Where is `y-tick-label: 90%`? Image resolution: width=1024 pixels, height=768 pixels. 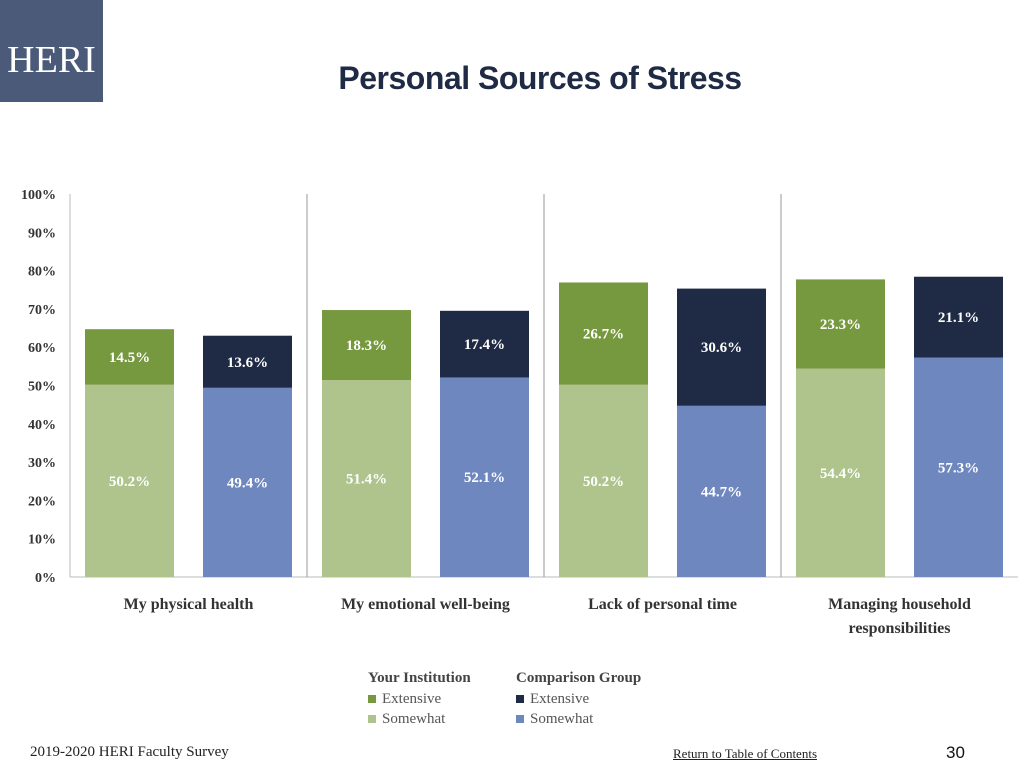 y-tick-label: 90% is located at coordinates (42, 233).